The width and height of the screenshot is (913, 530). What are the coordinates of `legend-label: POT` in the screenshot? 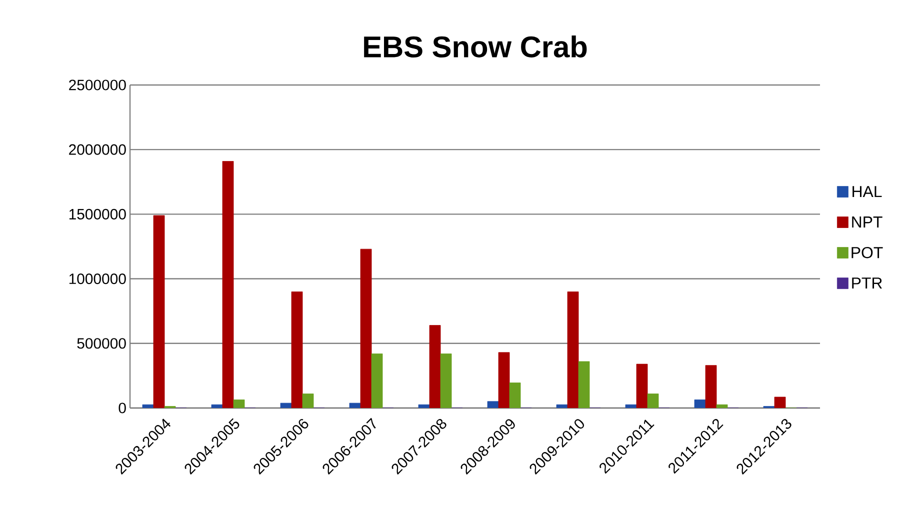 It's located at (867, 252).